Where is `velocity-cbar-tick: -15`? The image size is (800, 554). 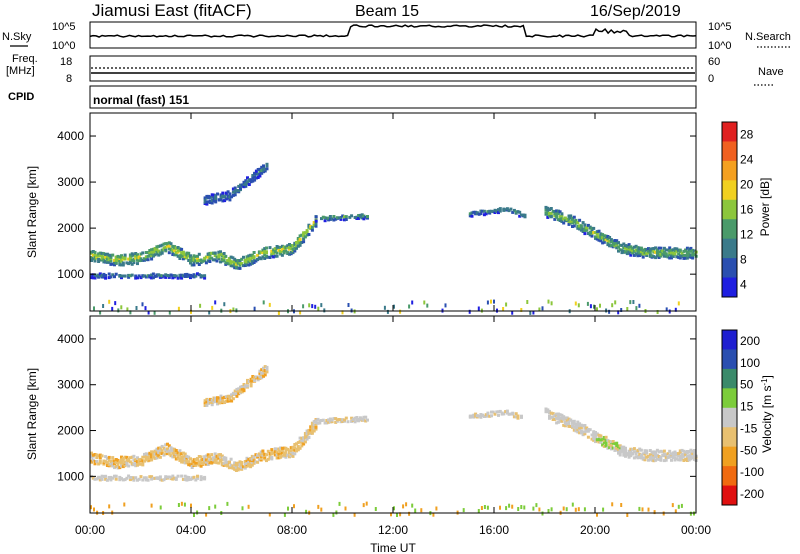
velocity-cbar-tick: -15 is located at coordinates (749, 428).